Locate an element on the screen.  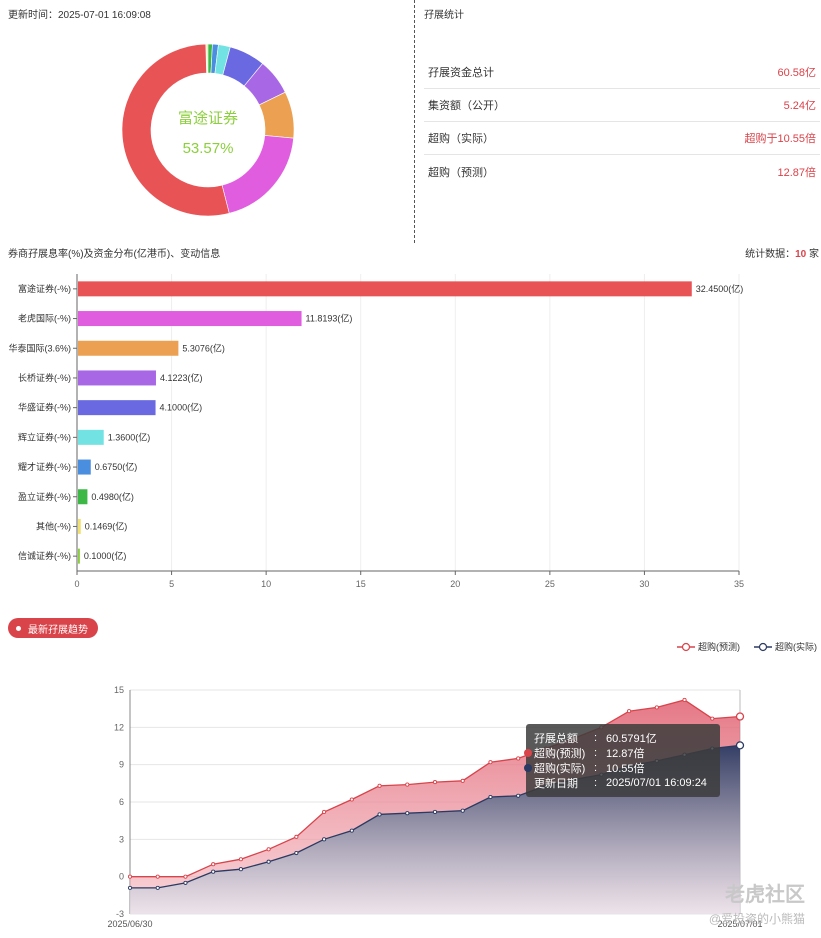
x-tick-label: 35 is located at coordinates (739, 584).